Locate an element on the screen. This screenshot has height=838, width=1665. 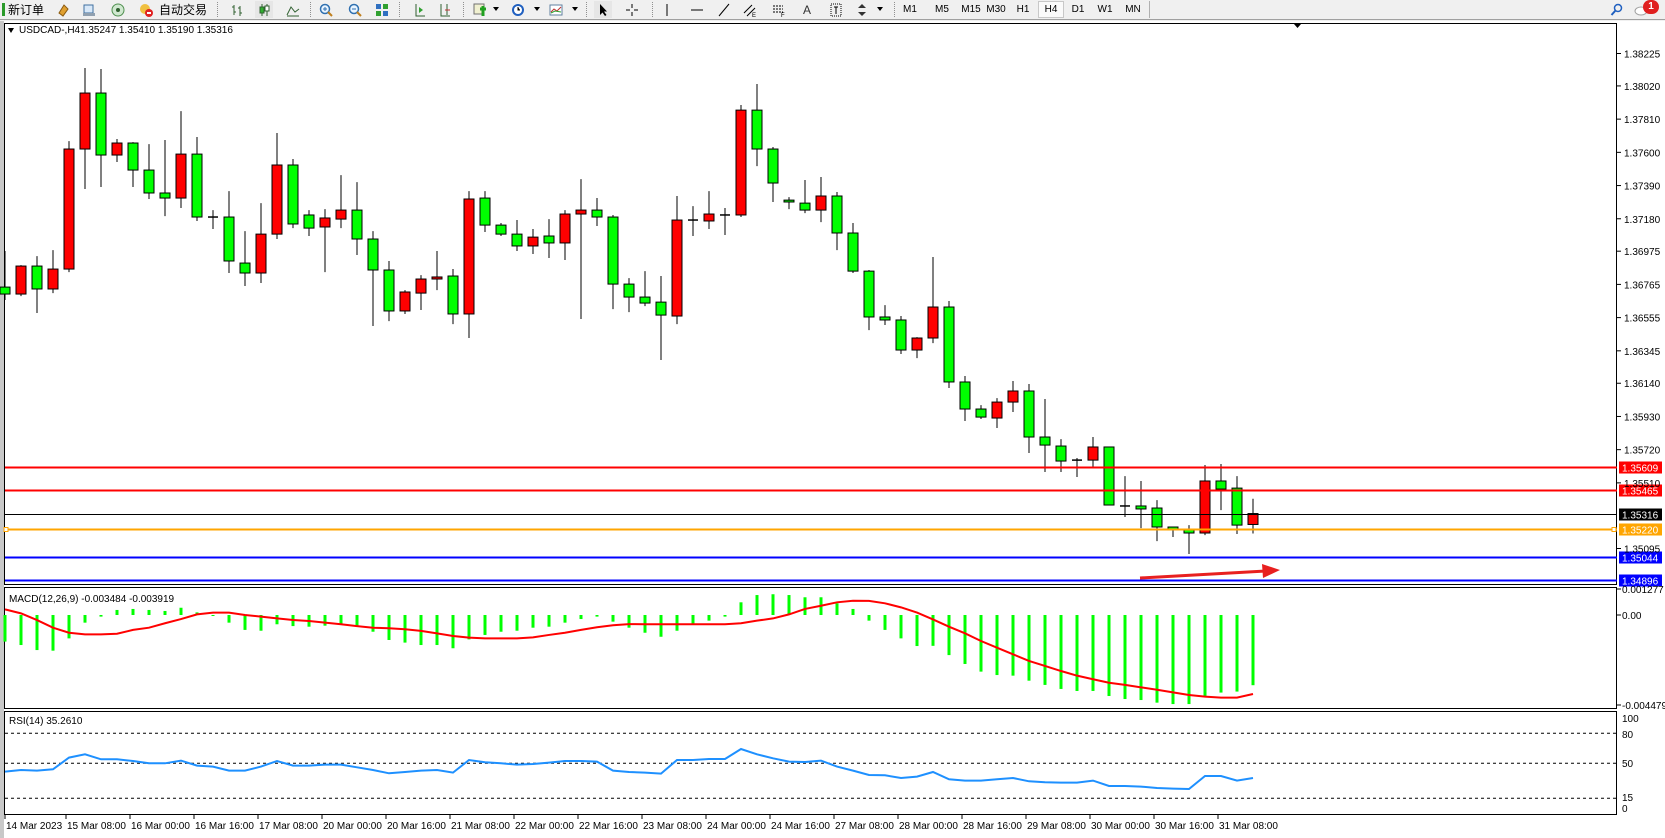
new-order-button: 新订单 is located at coordinates (26, 9).